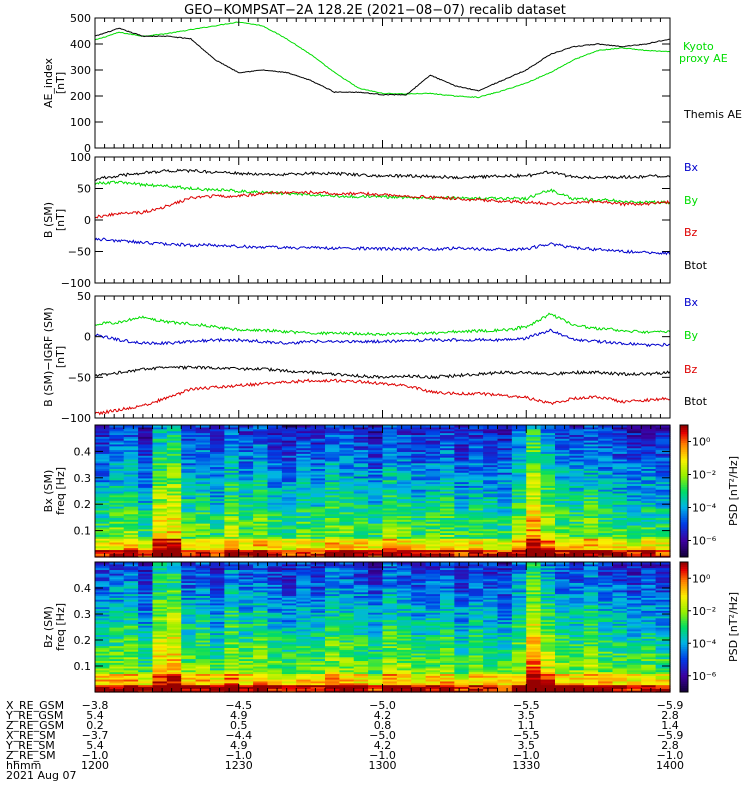  I want to click on series-line-bz, so click(382, 204).